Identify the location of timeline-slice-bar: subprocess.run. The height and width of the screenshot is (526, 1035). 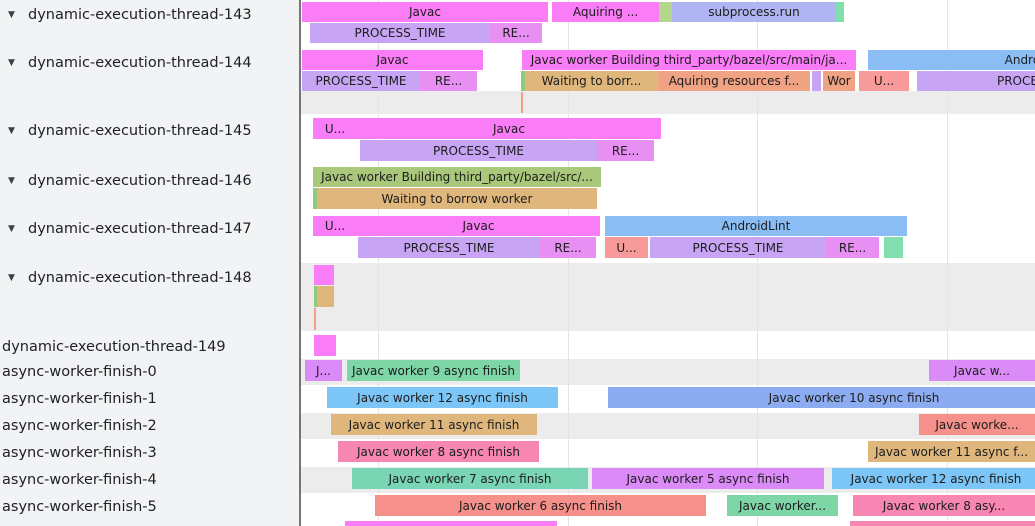
(754, 12).